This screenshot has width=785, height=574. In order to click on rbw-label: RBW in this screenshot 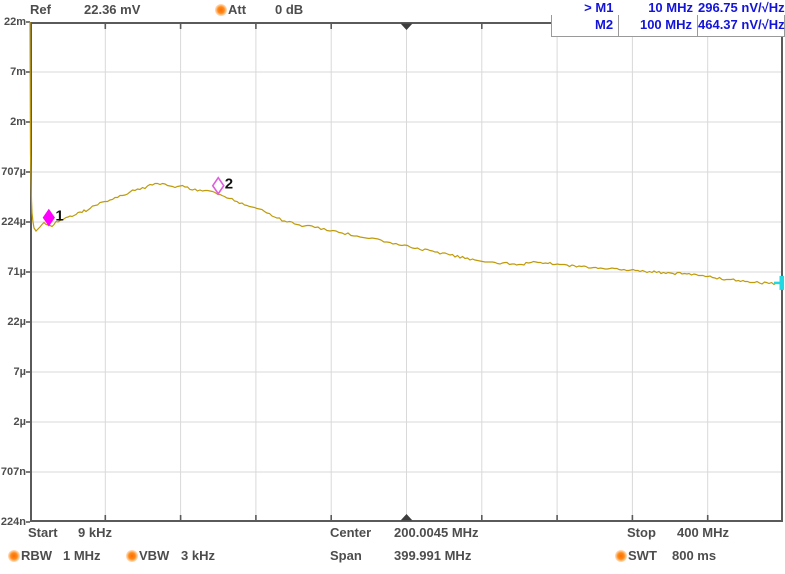, I will do `click(37, 555)`.